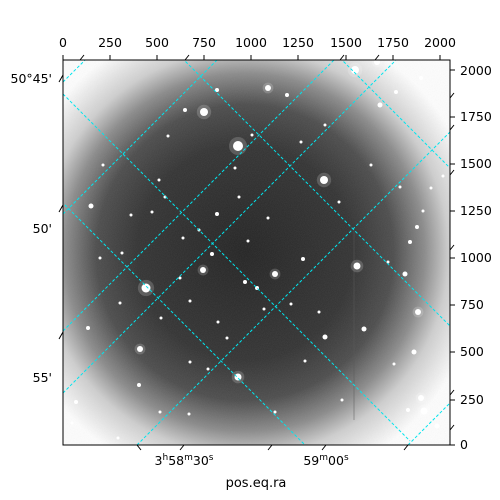 This screenshot has height=500, width=500. Describe the element at coordinates (476, 116) in the screenshot. I see `right-tick-label: 1750` at that location.